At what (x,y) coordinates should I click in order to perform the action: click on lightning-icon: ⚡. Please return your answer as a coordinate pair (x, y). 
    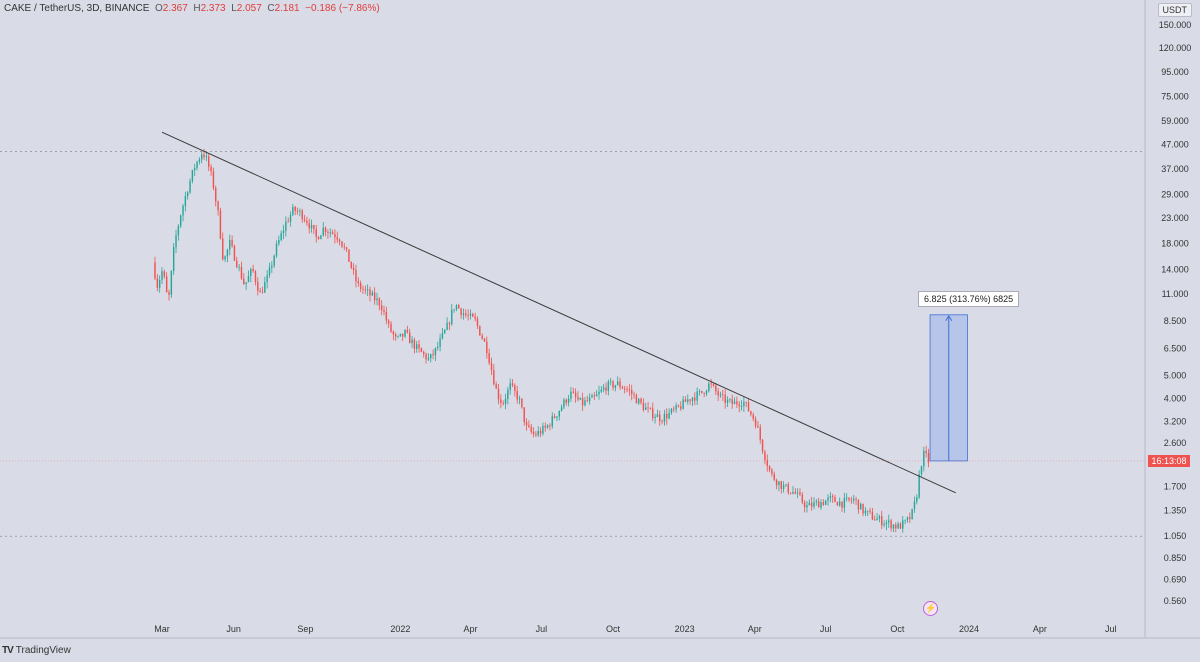
    Looking at the image, I should click on (931, 608).